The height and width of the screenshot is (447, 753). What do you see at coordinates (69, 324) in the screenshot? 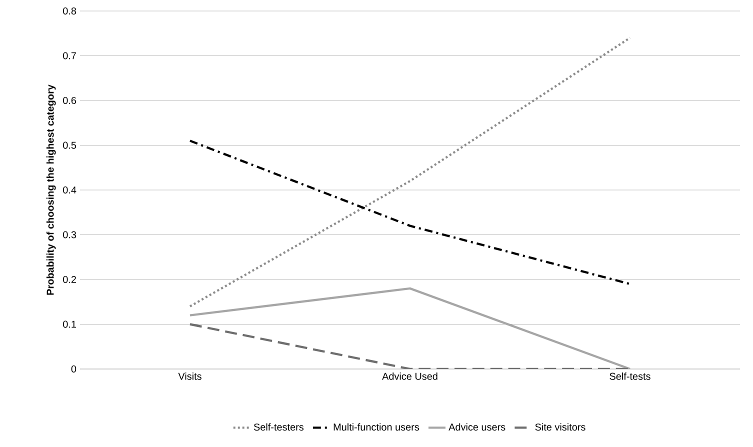
I see `y-tick-label: 0.1` at bounding box center [69, 324].